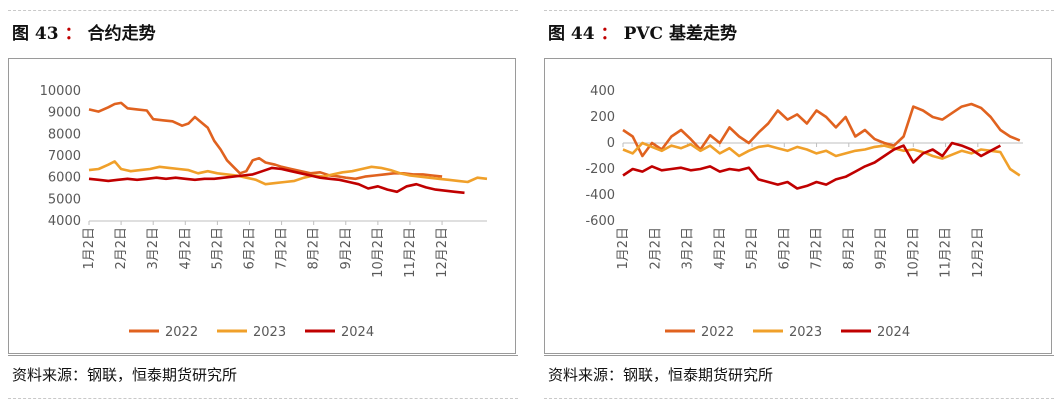 This screenshot has width=1060, height=406. What do you see at coordinates (611, 143) in the screenshot?
I see `y-tick-label: 0` at bounding box center [611, 143].